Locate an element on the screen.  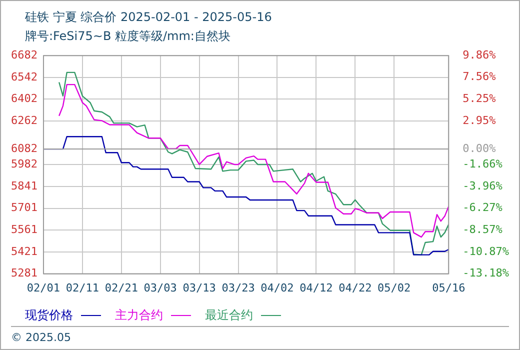
y-tick-label: 5841 is located at coordinates (24, 185).